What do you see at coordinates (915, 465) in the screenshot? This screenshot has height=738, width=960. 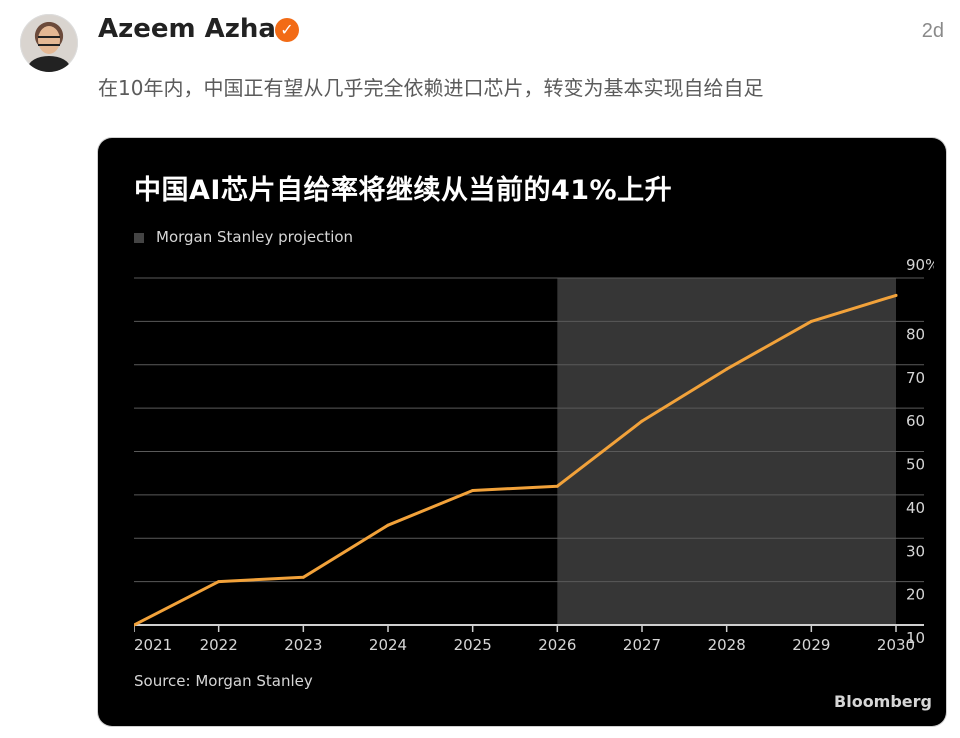 I see `y-tick-label: 50` at bounding box center [915, 465].